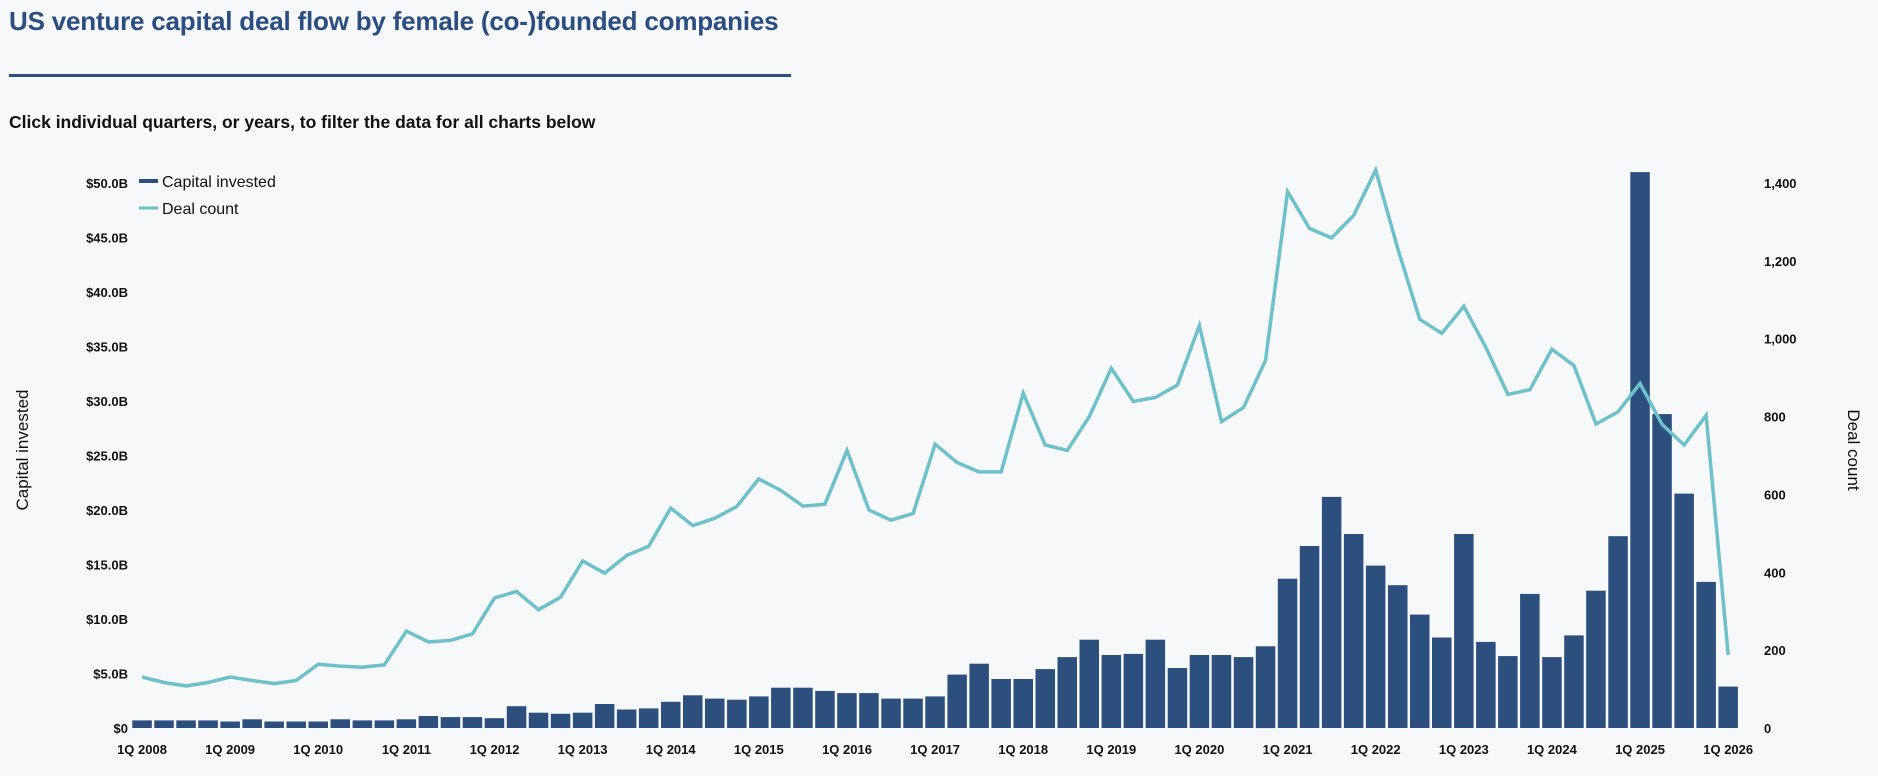 Image resolution: width=1878 pixels, height=776 pixels. Describe the element at coordinates (1199, 749) in the screenshot. I see `x-tick-label: 1Q 2020` at that location.